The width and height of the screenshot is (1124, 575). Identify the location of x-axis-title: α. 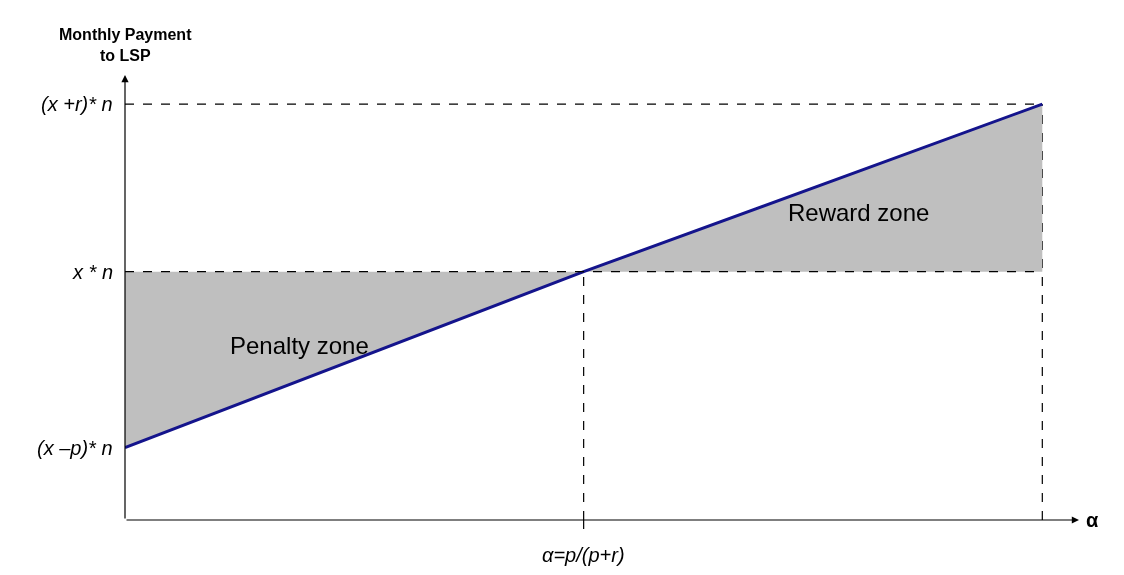
(1092, 520).